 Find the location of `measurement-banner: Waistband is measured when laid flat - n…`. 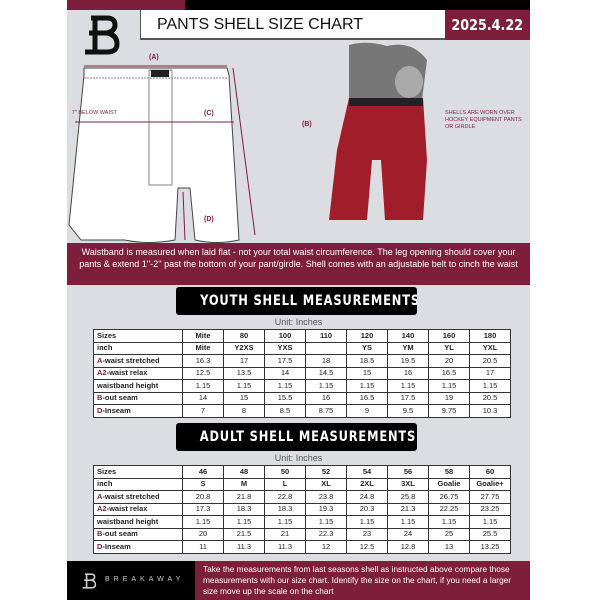

measurement-banner: Waistband is measured when laid flat - n… is located at coordinates (298, 264).